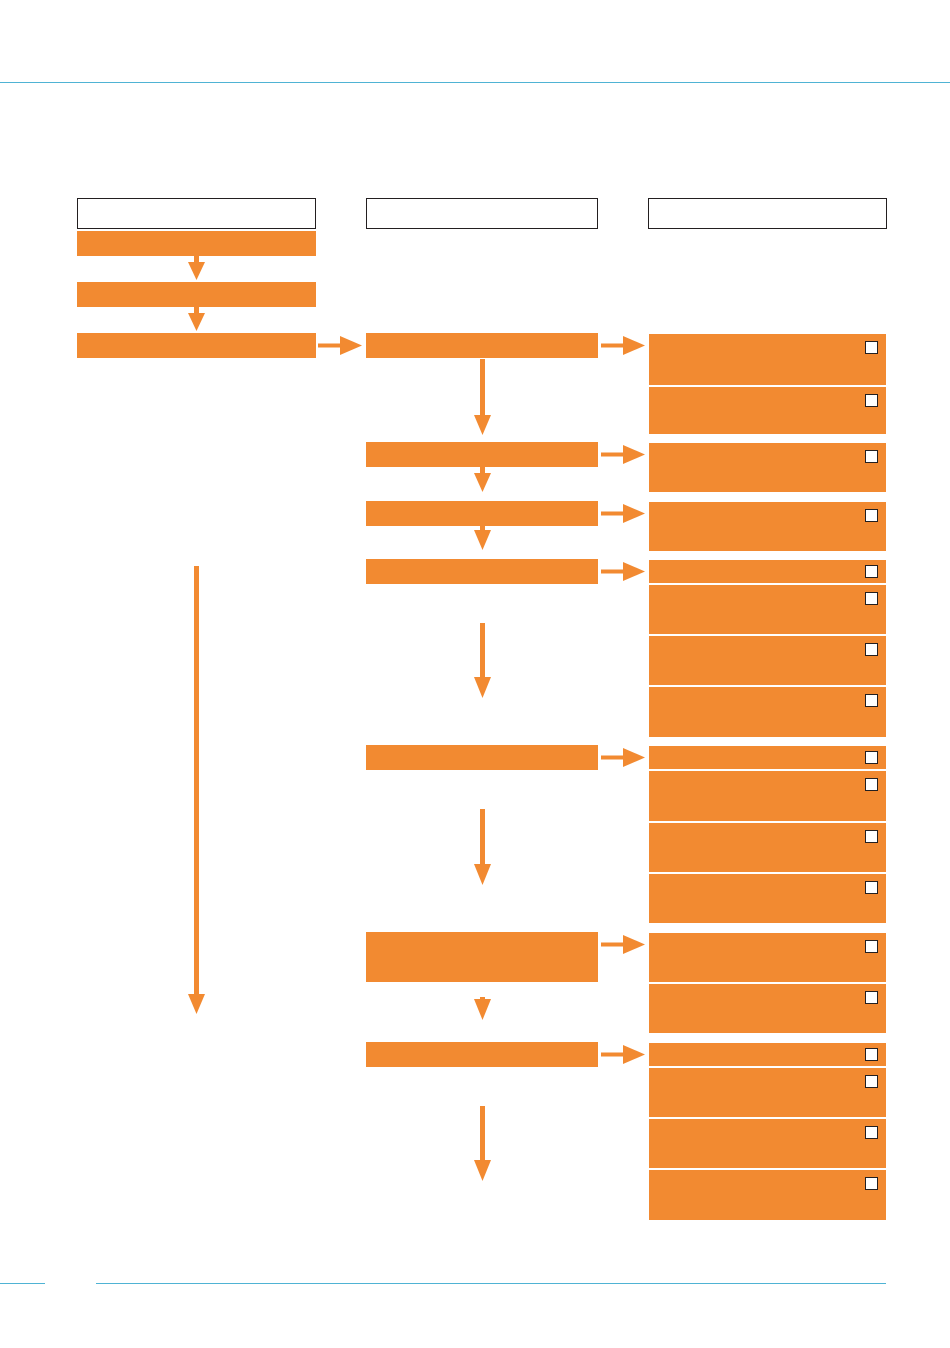 This screenshot has height=1348, width=950. What do you see at coordinates (475, 82) in the screenshot?
I see `top-rule` at bounding box center [475, 82].